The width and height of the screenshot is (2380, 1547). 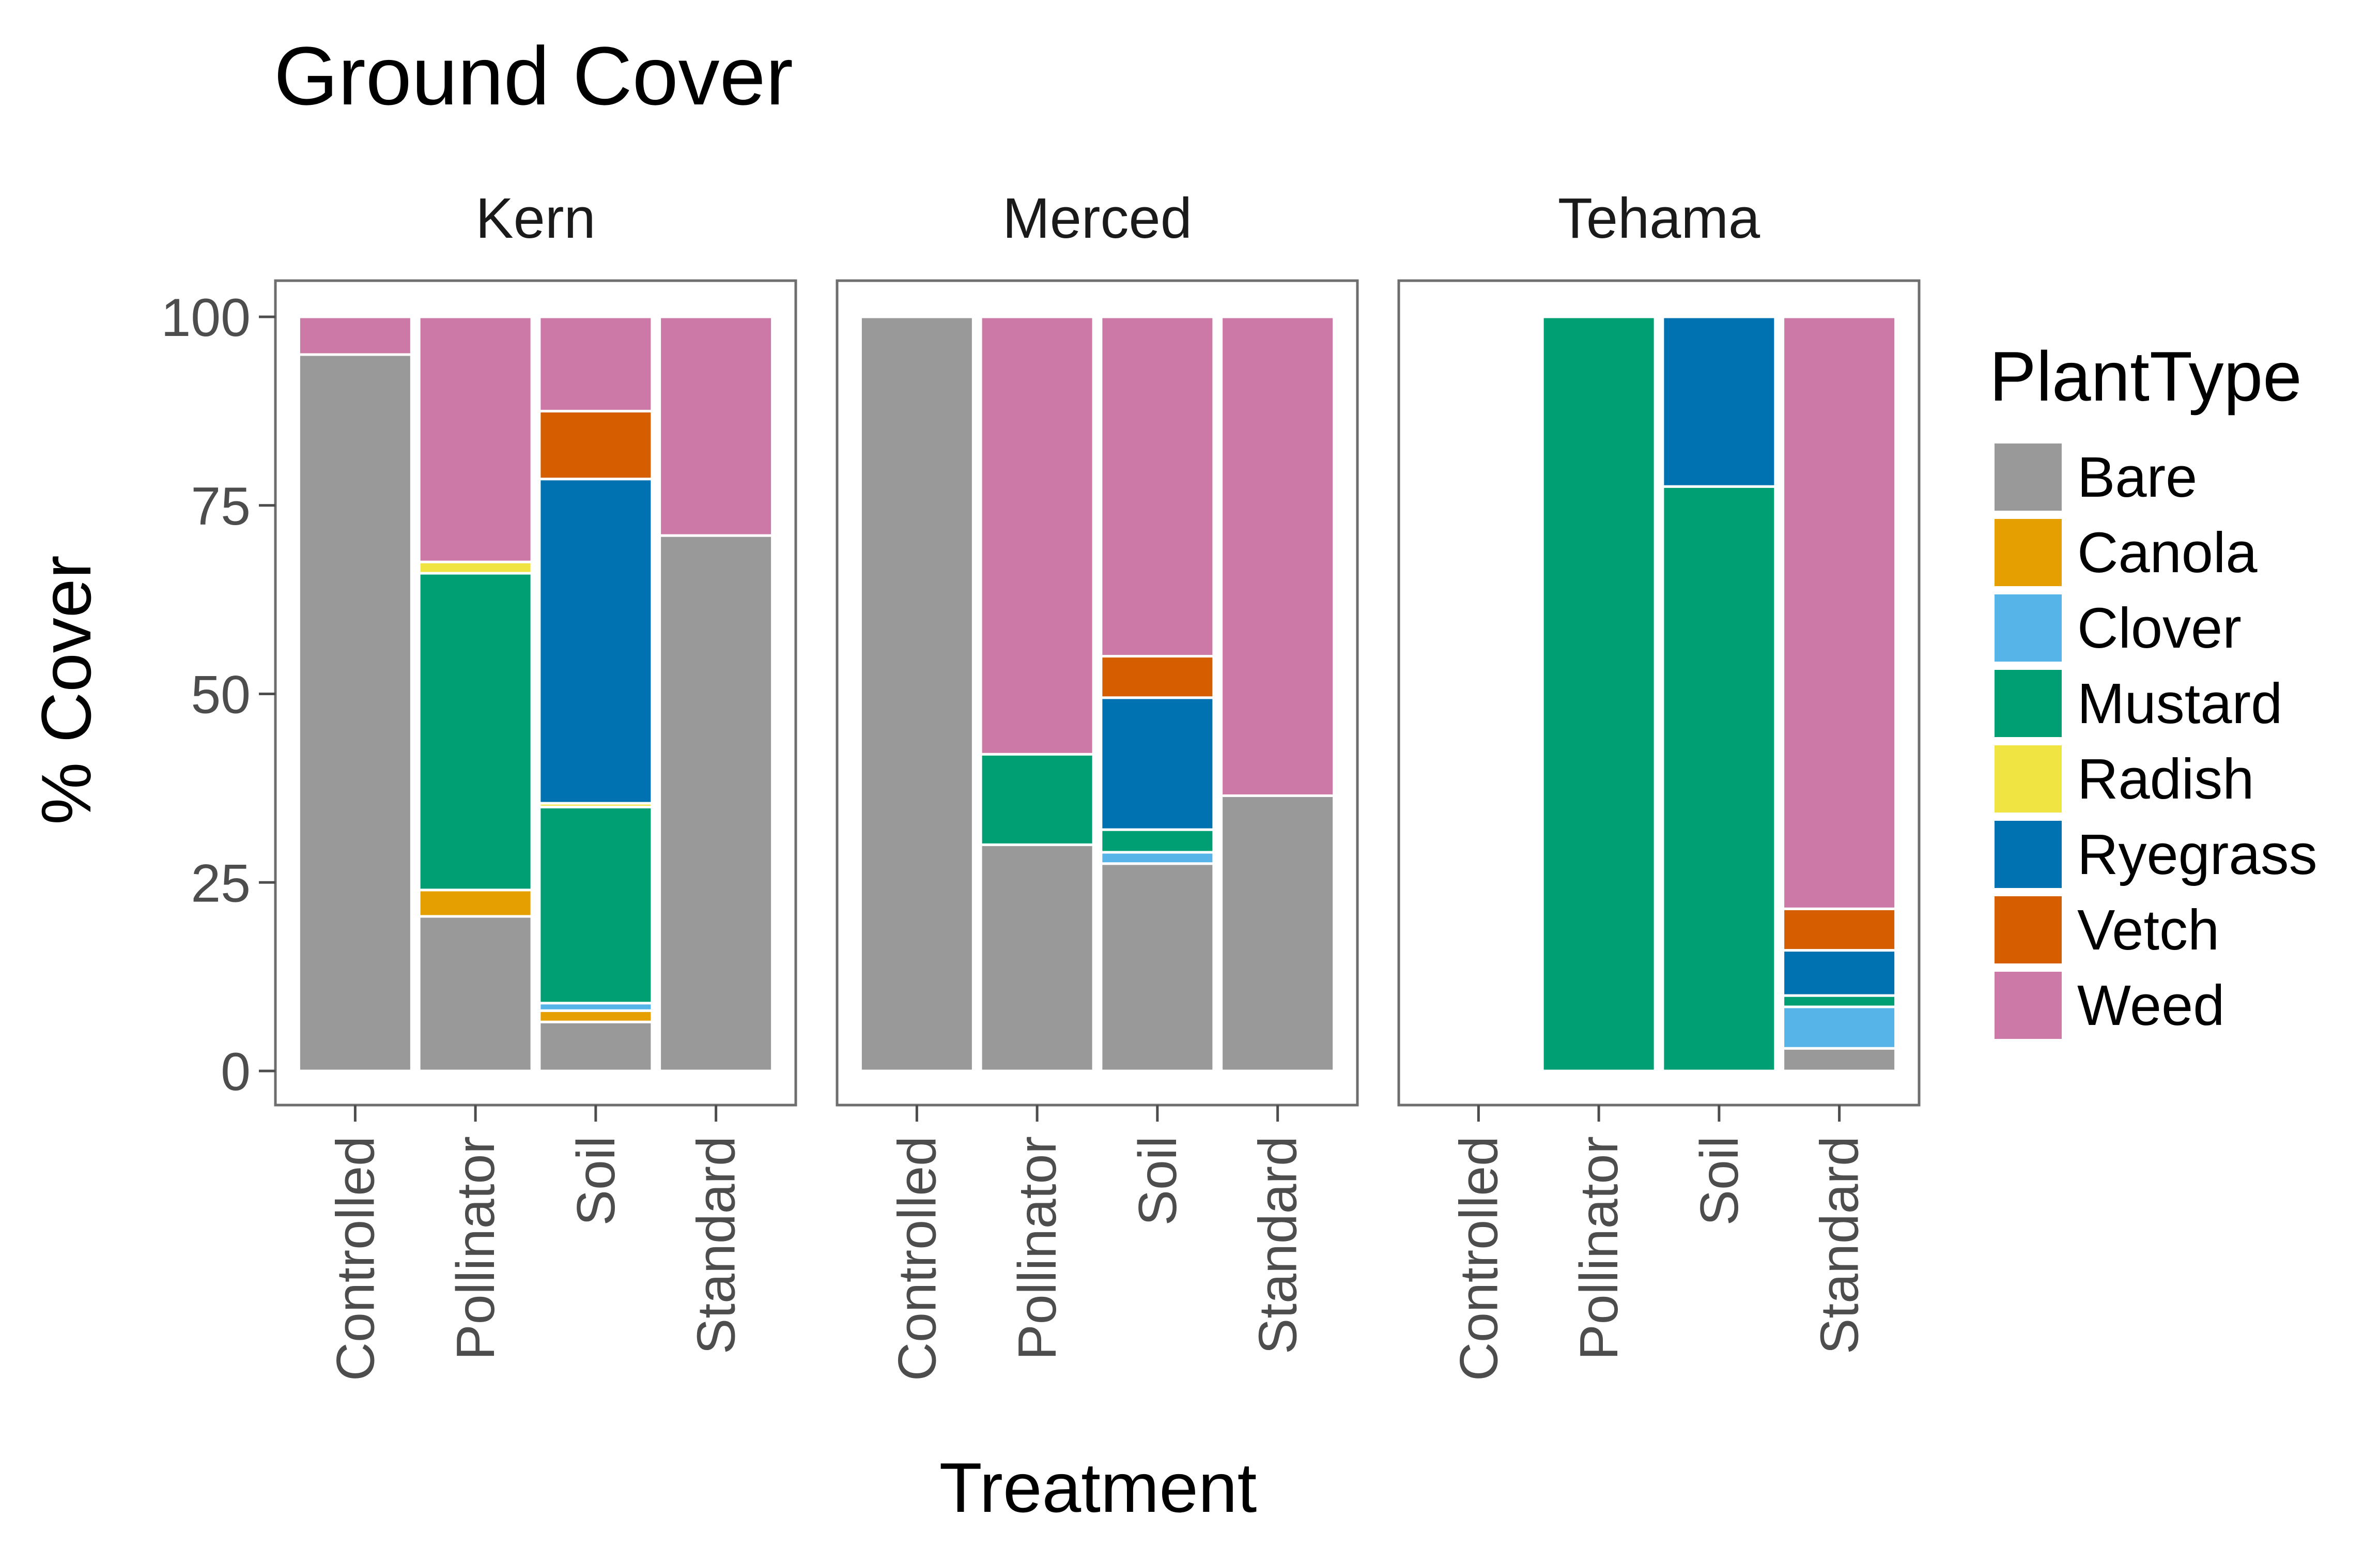 I want to click on bar-segment-kern-soil-bare, so click(x=596, y=1046).